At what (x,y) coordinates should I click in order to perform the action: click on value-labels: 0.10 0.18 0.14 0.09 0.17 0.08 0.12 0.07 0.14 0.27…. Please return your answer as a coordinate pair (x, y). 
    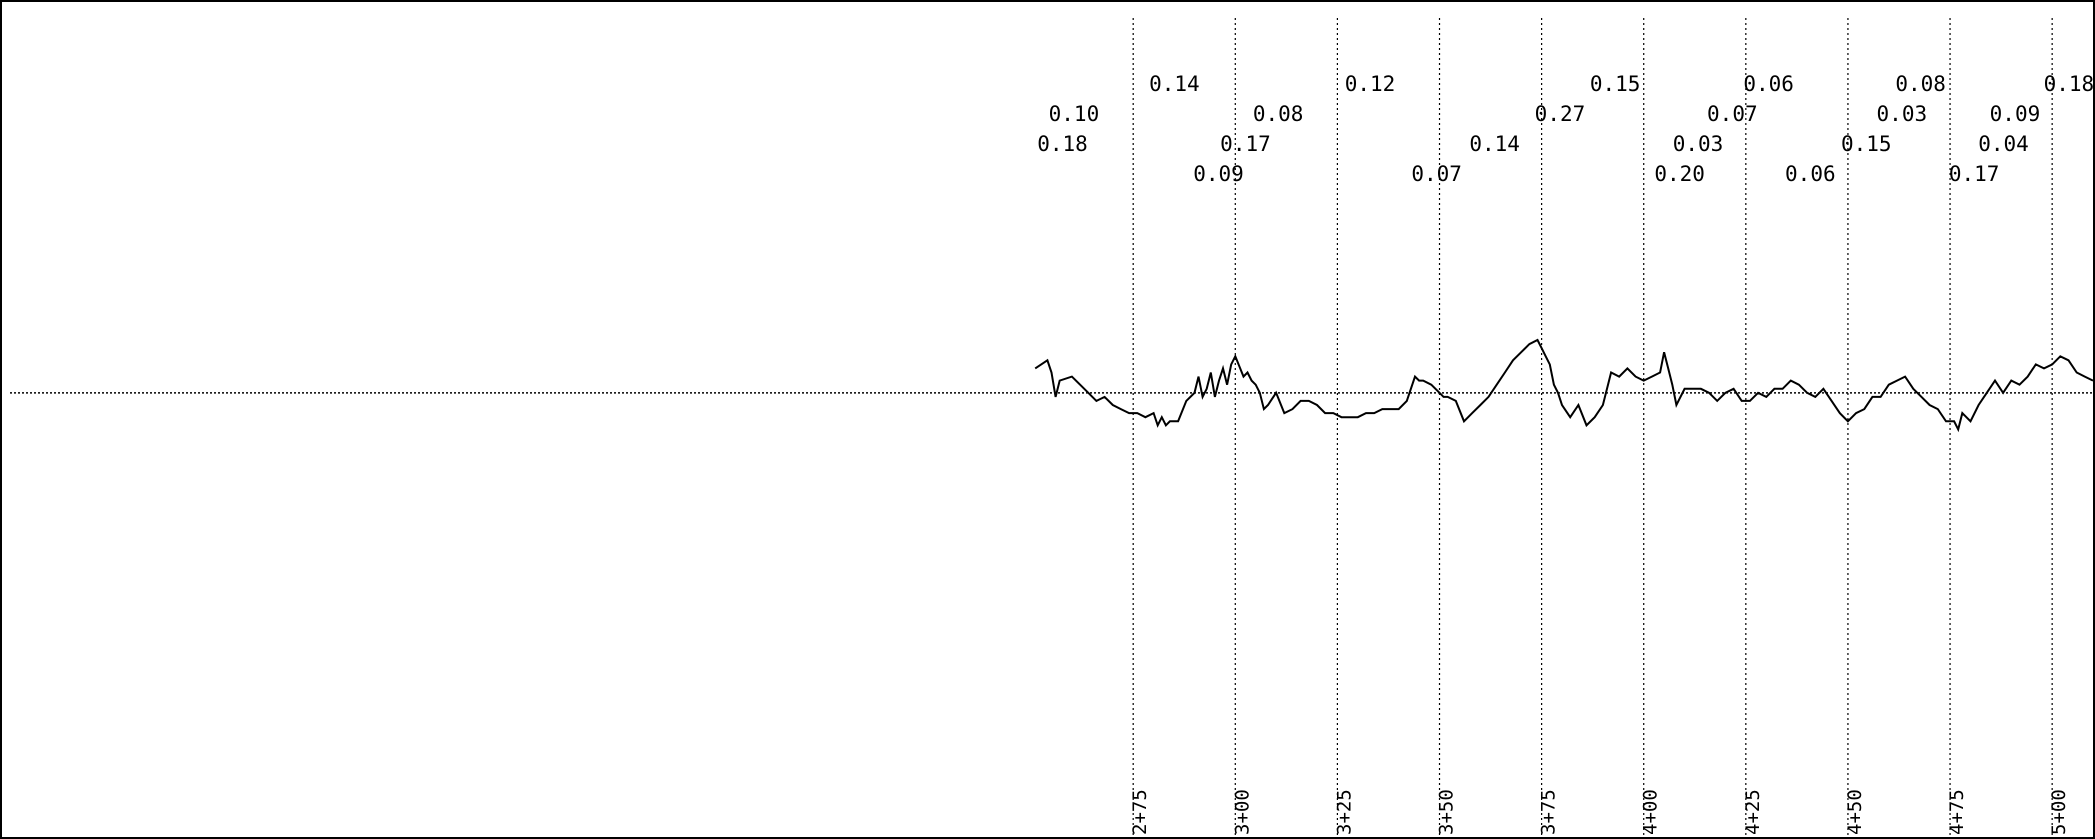
    Looking at the image, I should click on (1565, 129).